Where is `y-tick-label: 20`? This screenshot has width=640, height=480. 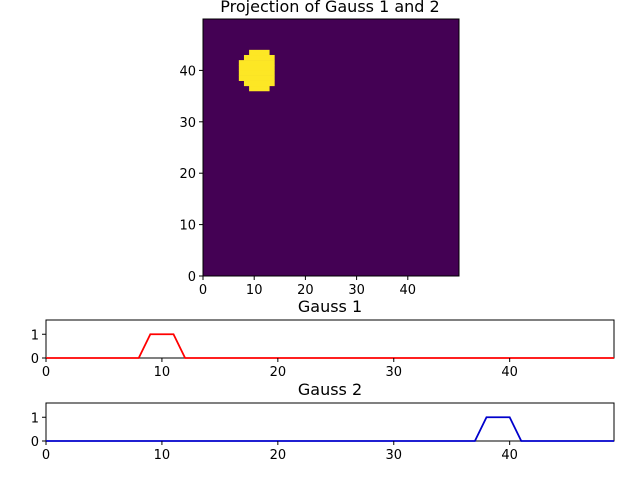
y-tick-label: 20 is located at coordinates (187, 174).